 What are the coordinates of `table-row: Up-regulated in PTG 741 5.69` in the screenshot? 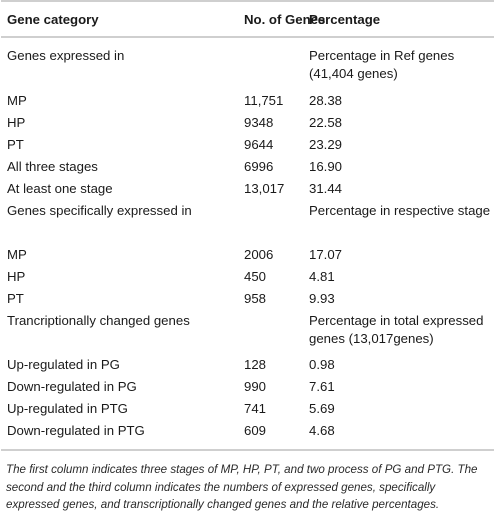 It's located at (247, 408).